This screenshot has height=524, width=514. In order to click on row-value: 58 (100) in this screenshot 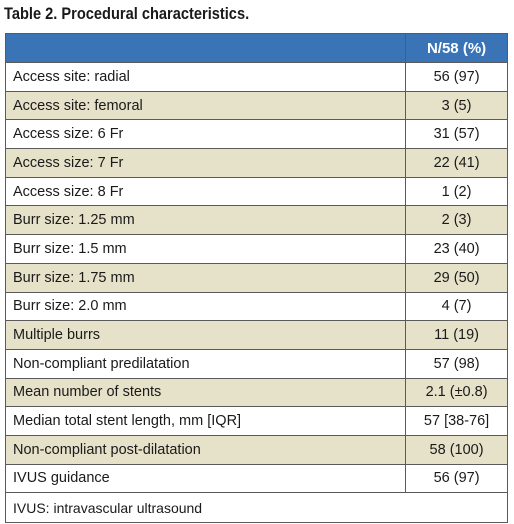, I will do `click(456, 449)`.